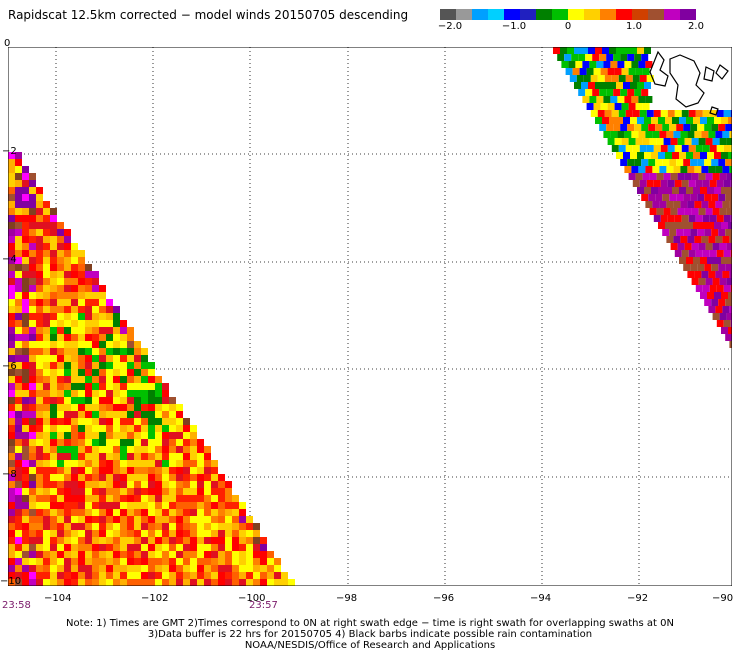 The width and height of the screenshot is (740, 651). I want to click on colorbar-swatch, so click(592, 14).